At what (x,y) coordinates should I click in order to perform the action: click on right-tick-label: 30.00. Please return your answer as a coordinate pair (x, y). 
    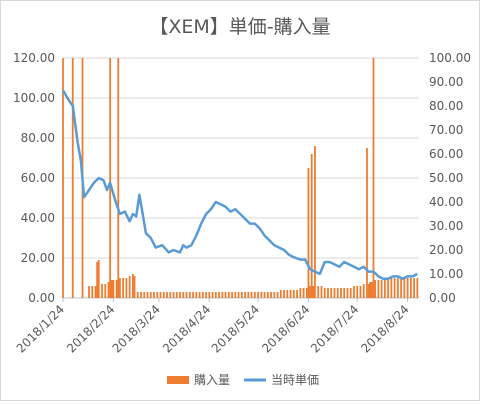
    Looking at the image, I should click on (446, 226).